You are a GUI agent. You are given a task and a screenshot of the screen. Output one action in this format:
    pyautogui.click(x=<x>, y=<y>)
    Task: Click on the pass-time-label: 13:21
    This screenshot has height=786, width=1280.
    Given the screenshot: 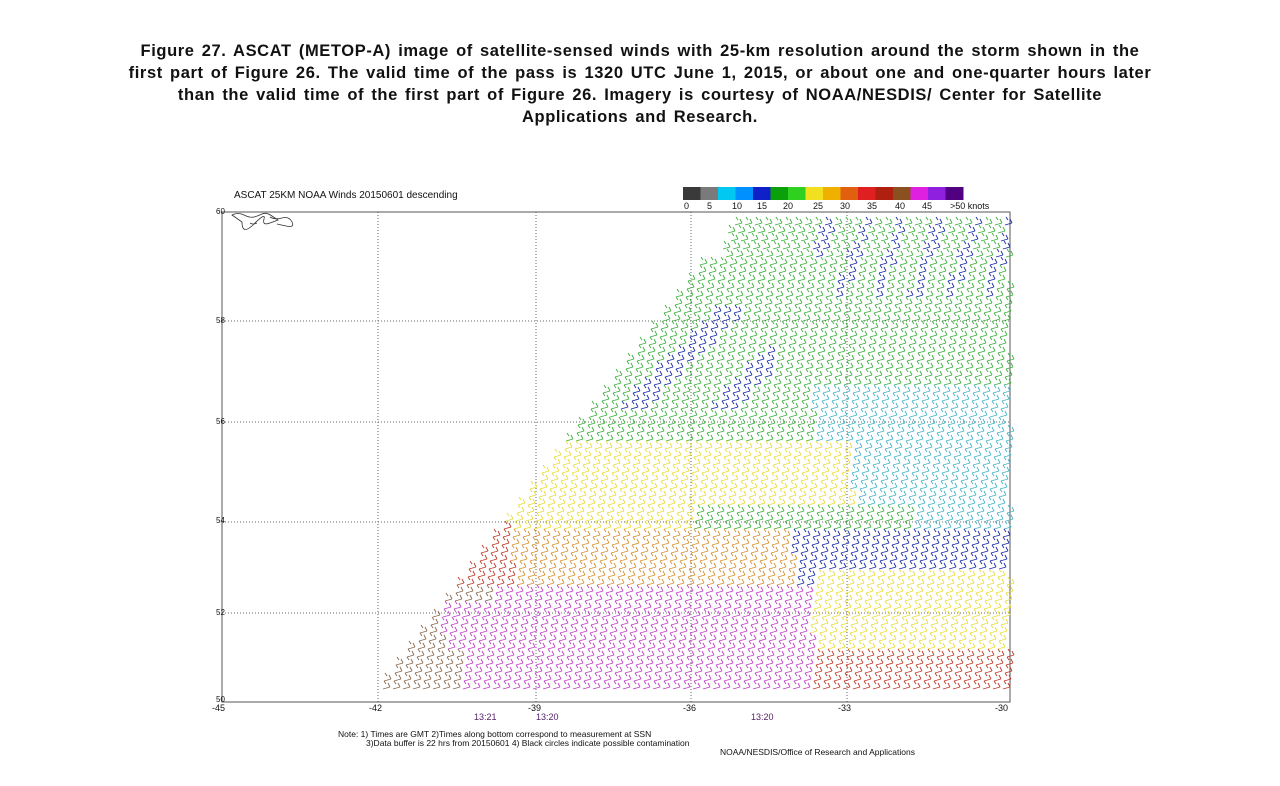 What is the action you would take?
    pyautogui.click(x=485, y=717)
    